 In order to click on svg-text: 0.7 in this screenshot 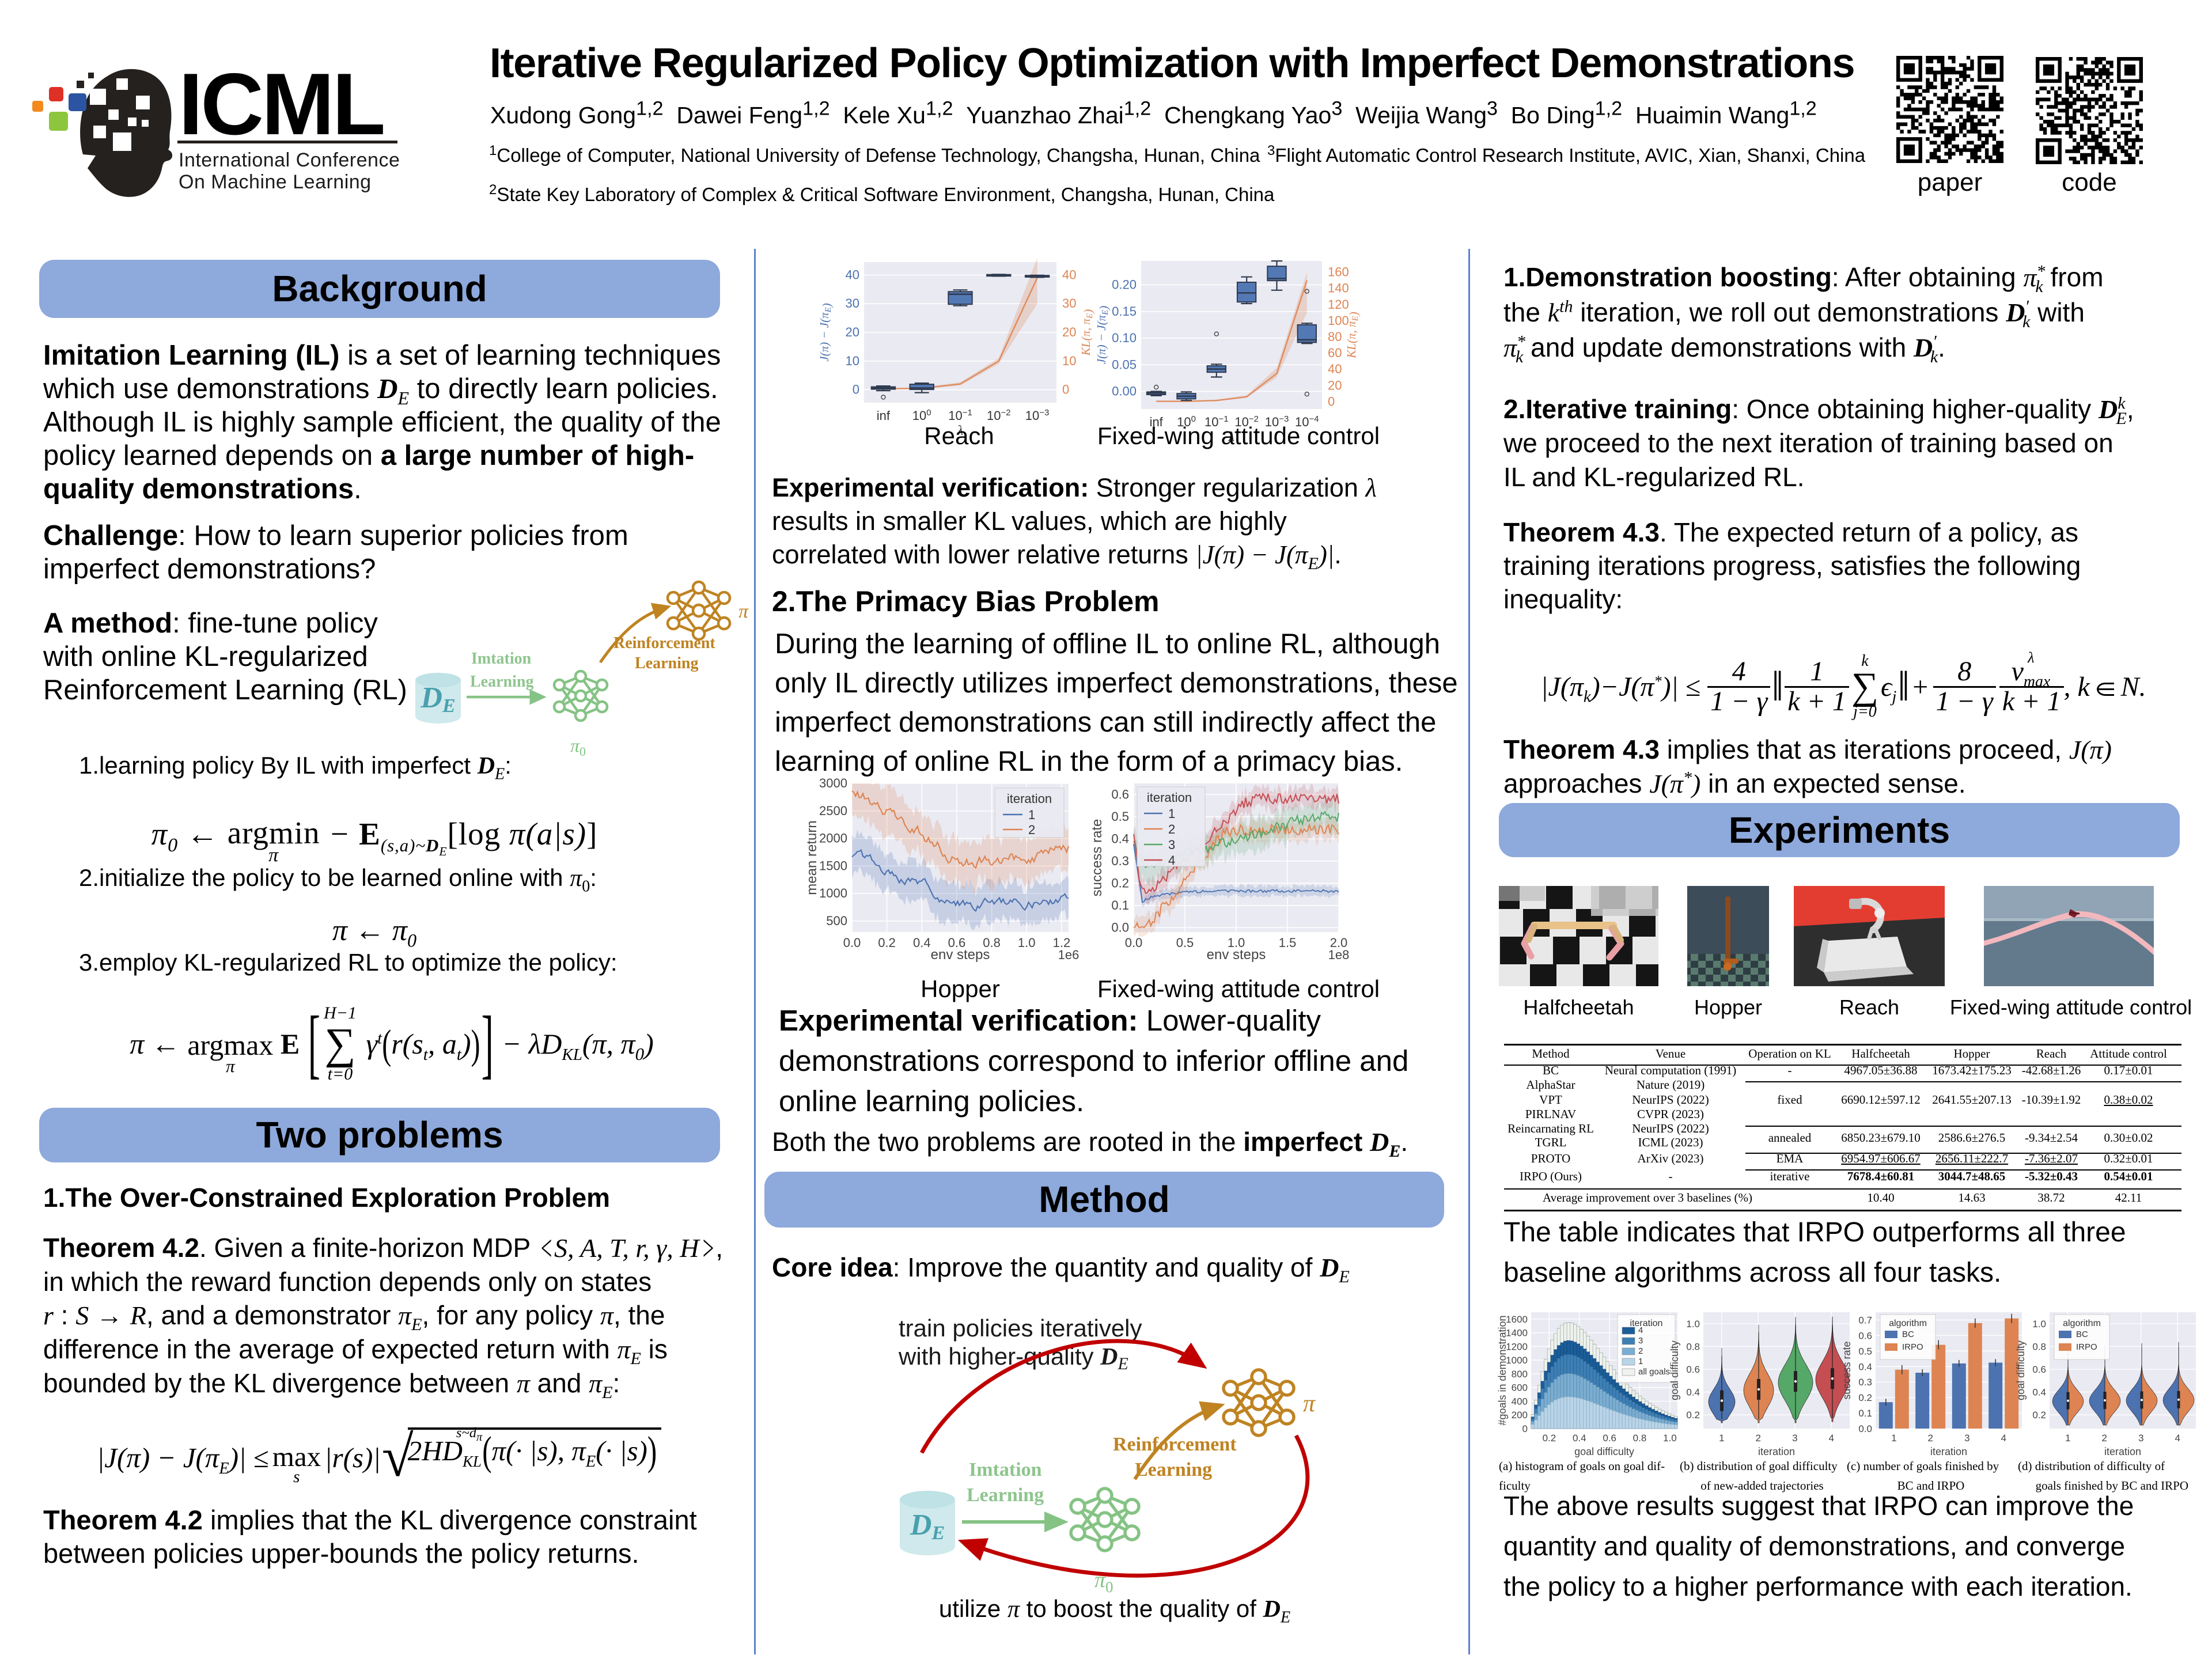, I will do `click(1865, 1320)`.